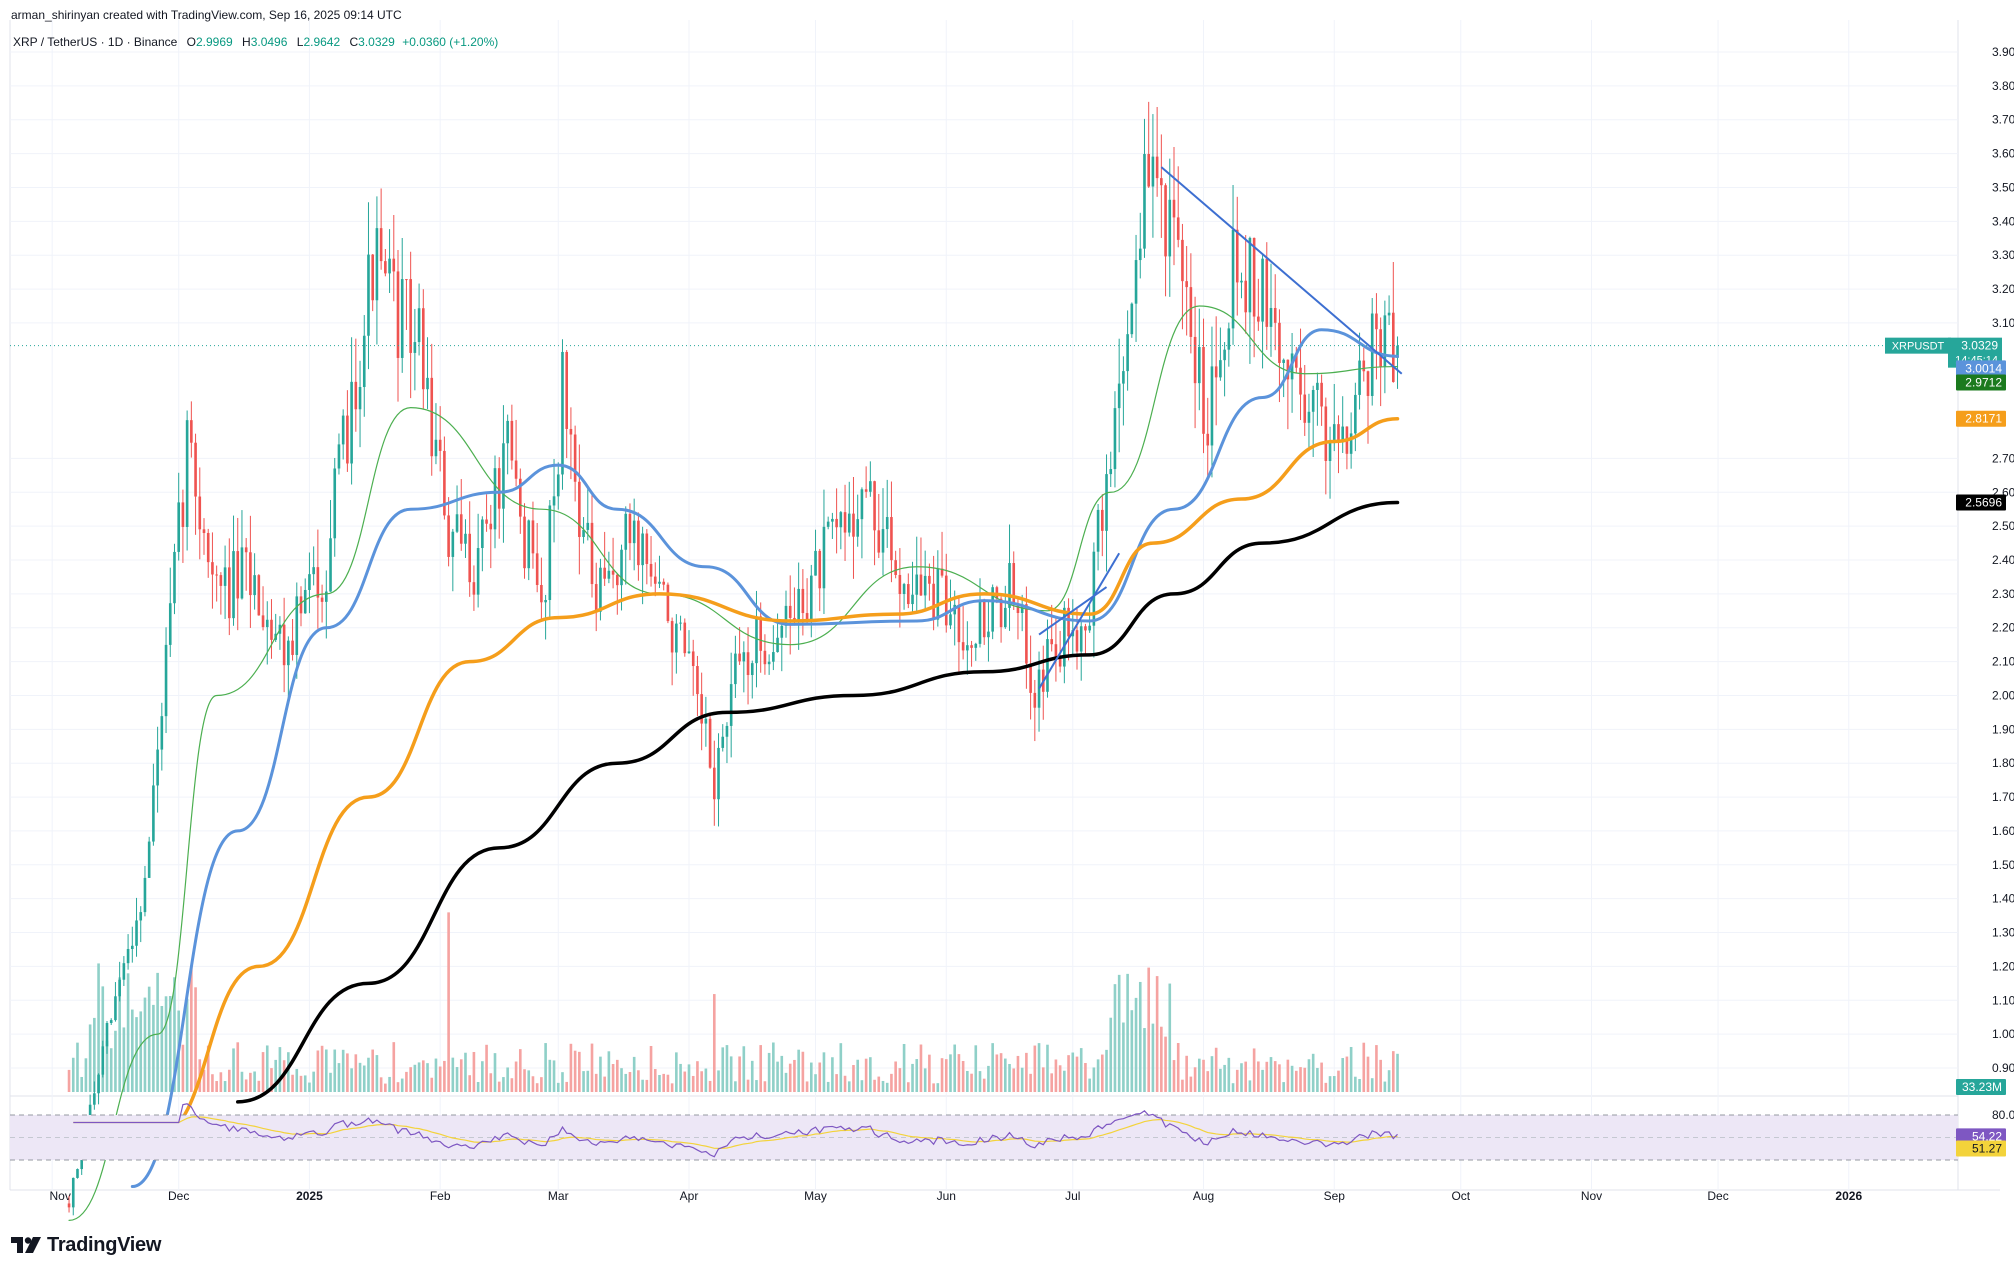 The width and height of the screenshot is (2014, 1269). Describe the element at coordinates (1918, 347) in the screenshot. I see `symbol-tag: XRPUSDT` at that location.